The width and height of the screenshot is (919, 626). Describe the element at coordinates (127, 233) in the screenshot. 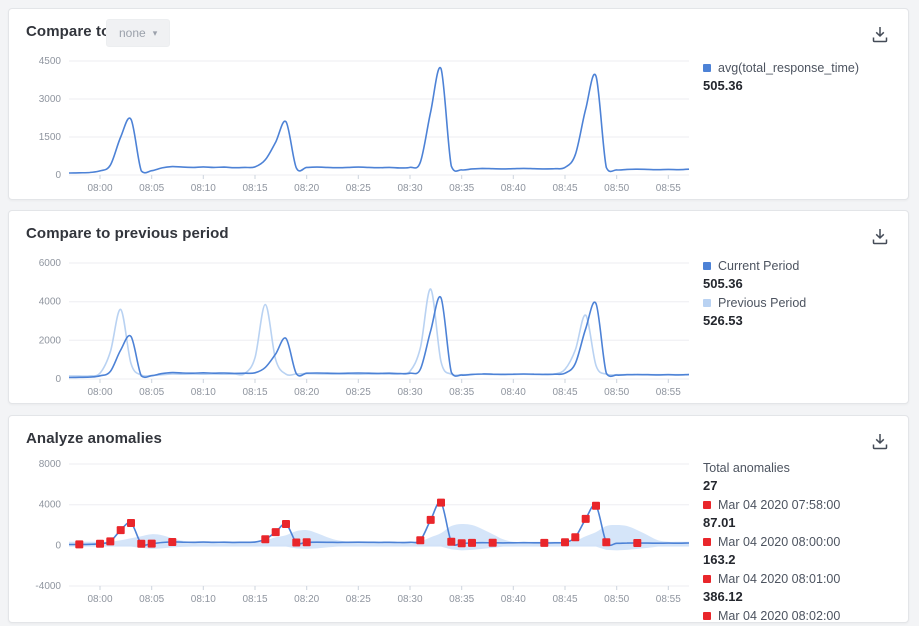

I see `panel-title: Compare to previous period` at that location.